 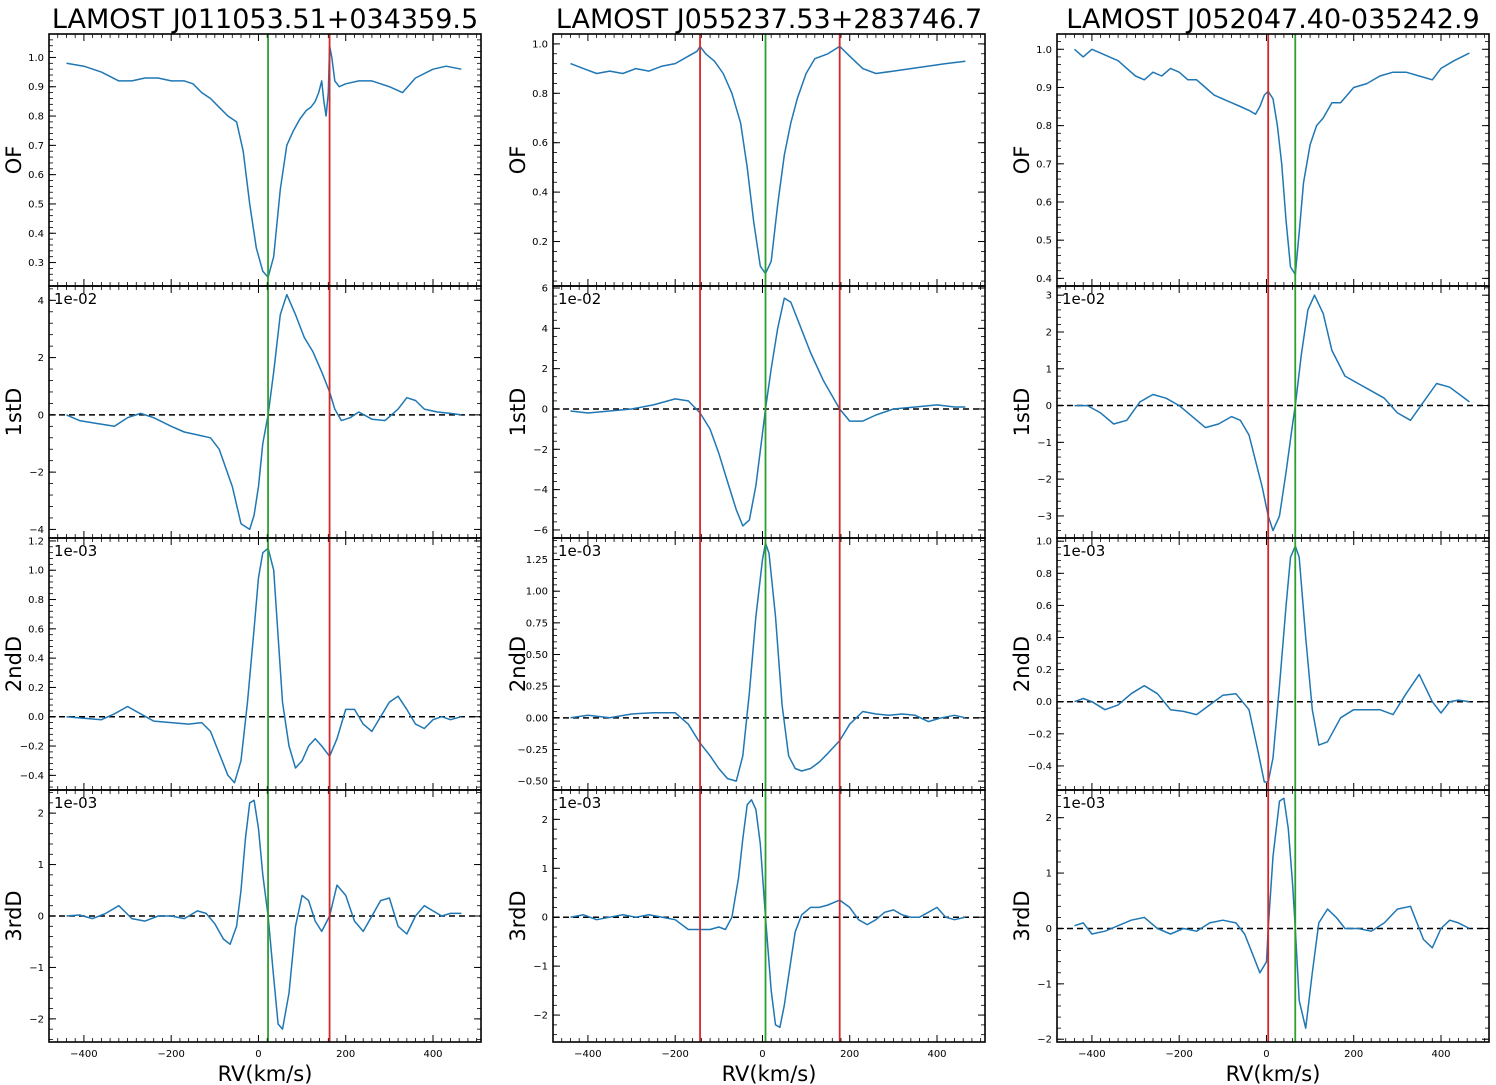 What do you see at coordinates (1044, 241) in the screenshot?
I see `y-tick-label: 0.5` at bounding box center [1044, 241].